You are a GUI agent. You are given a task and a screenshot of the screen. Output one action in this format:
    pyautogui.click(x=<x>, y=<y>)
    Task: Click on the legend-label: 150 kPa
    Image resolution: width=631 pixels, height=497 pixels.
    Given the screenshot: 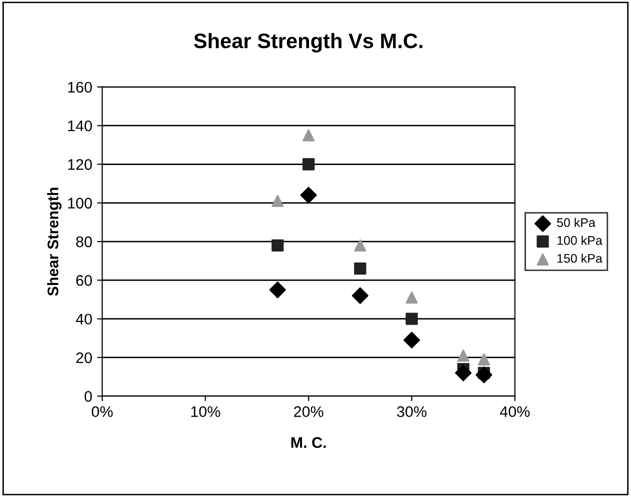 What is the action you would take?
    pyautogui.click(x=579, y=258)
    